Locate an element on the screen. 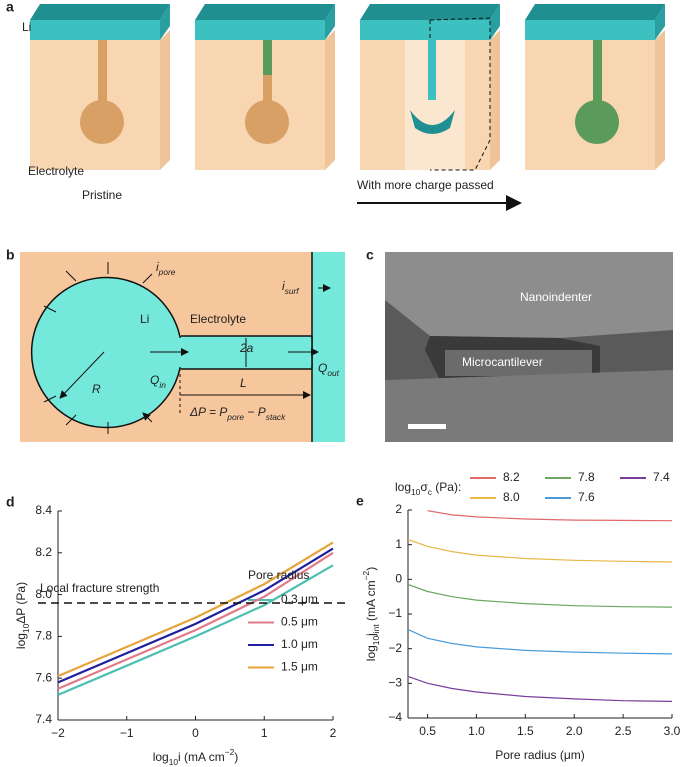  x-tick-label: 1.5 is located at coordinates (525, 731).